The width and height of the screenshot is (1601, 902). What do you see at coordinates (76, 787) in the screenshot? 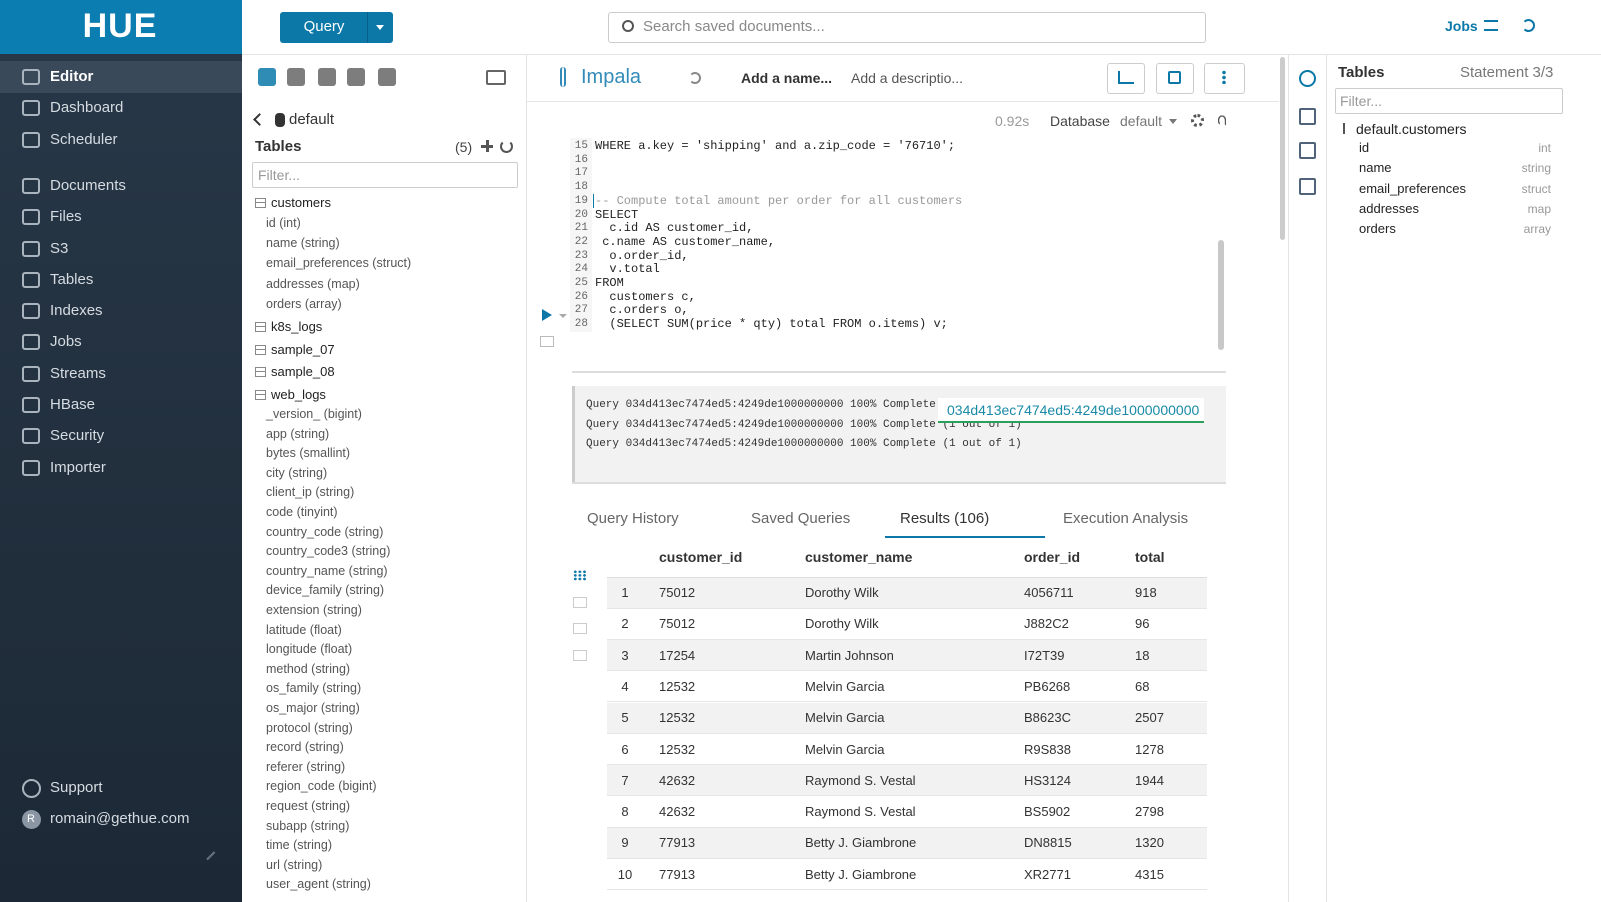
I see `support-link: Support` at bounding box center [76, 787].